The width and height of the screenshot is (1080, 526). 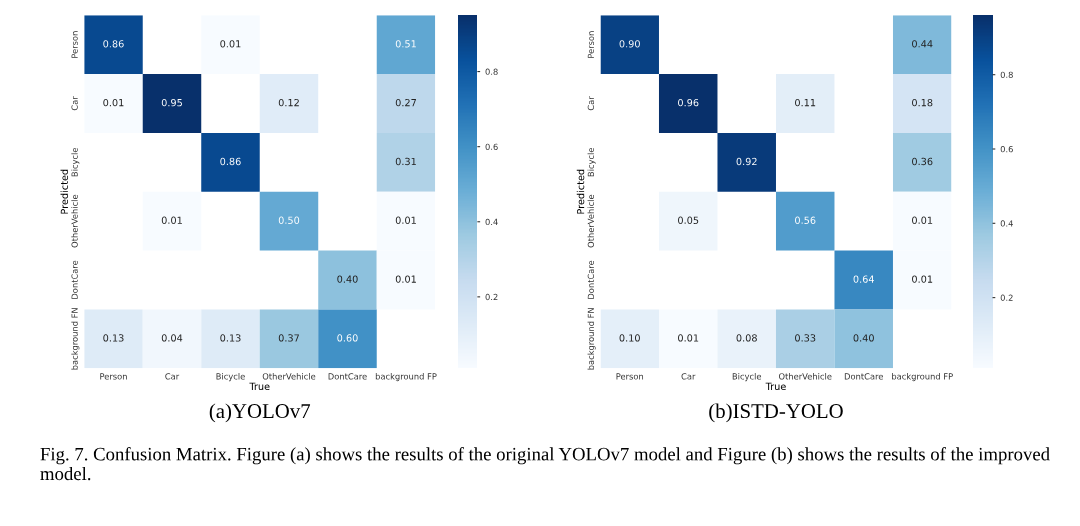 I want to click on data-label: 0.37, so click(x=288, y=338).